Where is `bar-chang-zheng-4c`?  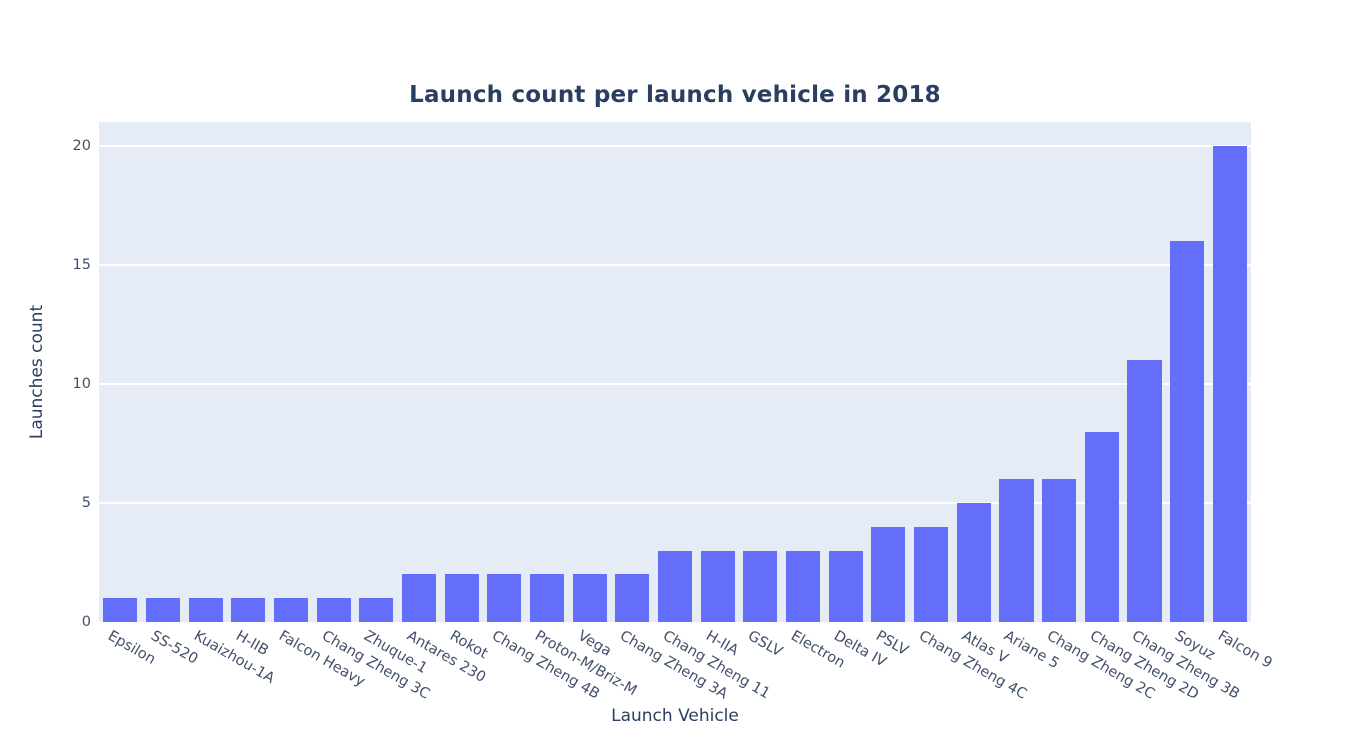 bar-chang-zheng-4c is located at coordinates (931, 574).